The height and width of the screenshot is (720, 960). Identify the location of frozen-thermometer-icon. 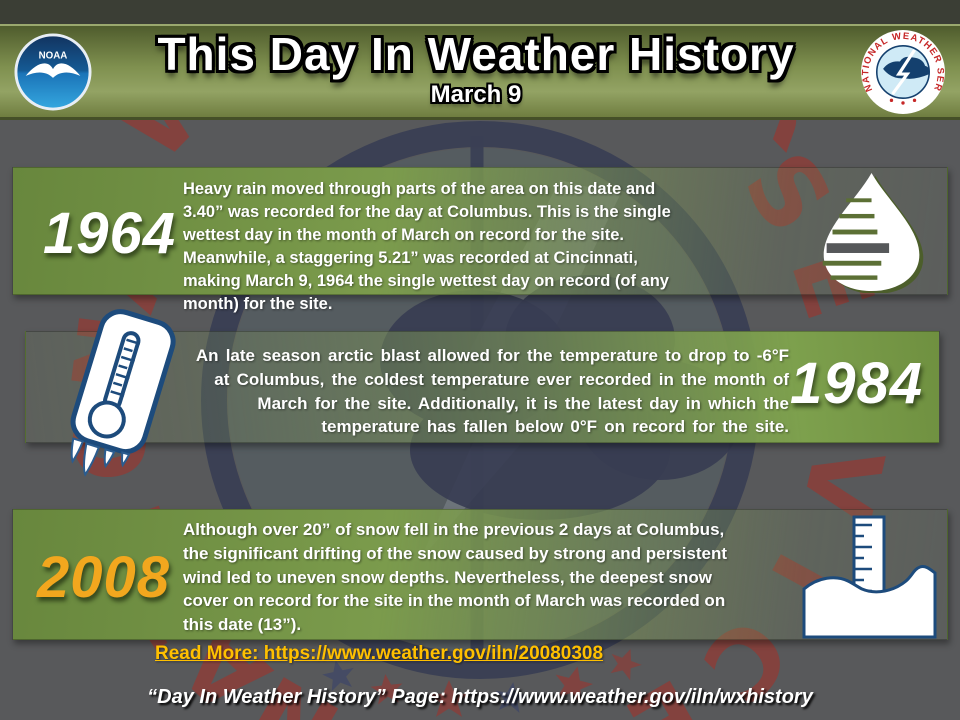
(123, 393).